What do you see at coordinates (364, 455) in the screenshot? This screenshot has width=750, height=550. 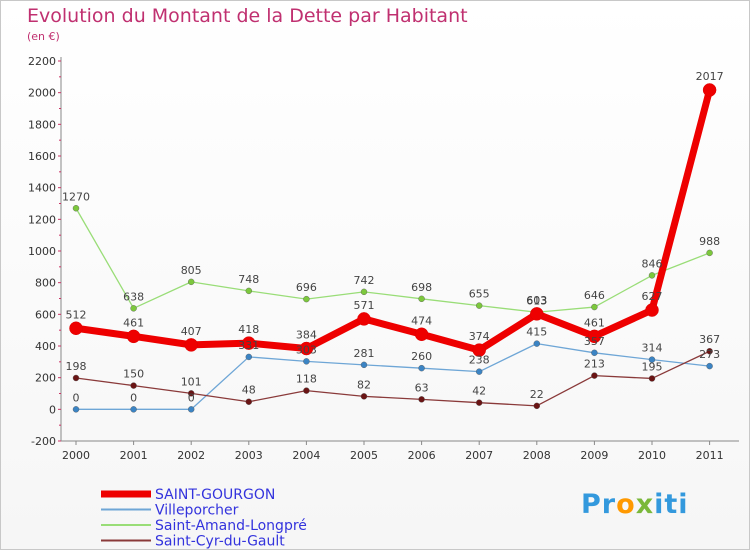 I see `x-tick-label: 2005` at bounding box center [364, 455].